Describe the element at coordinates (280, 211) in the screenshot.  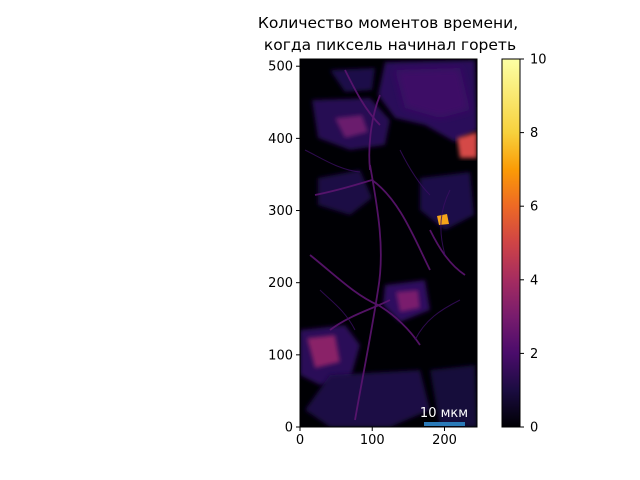
I see `y-tick-label: 300` at that location.